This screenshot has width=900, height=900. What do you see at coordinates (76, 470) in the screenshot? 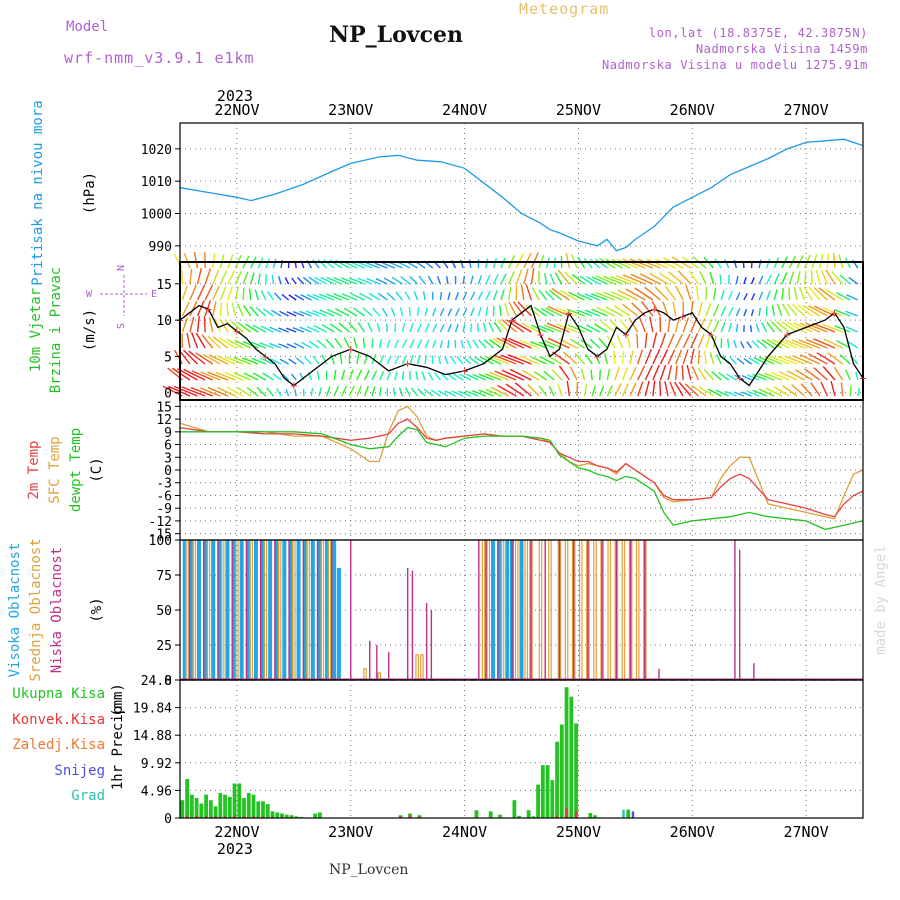
I see `temp-axis-title-3: dewpt Temp` at bounding box center [76, 470].